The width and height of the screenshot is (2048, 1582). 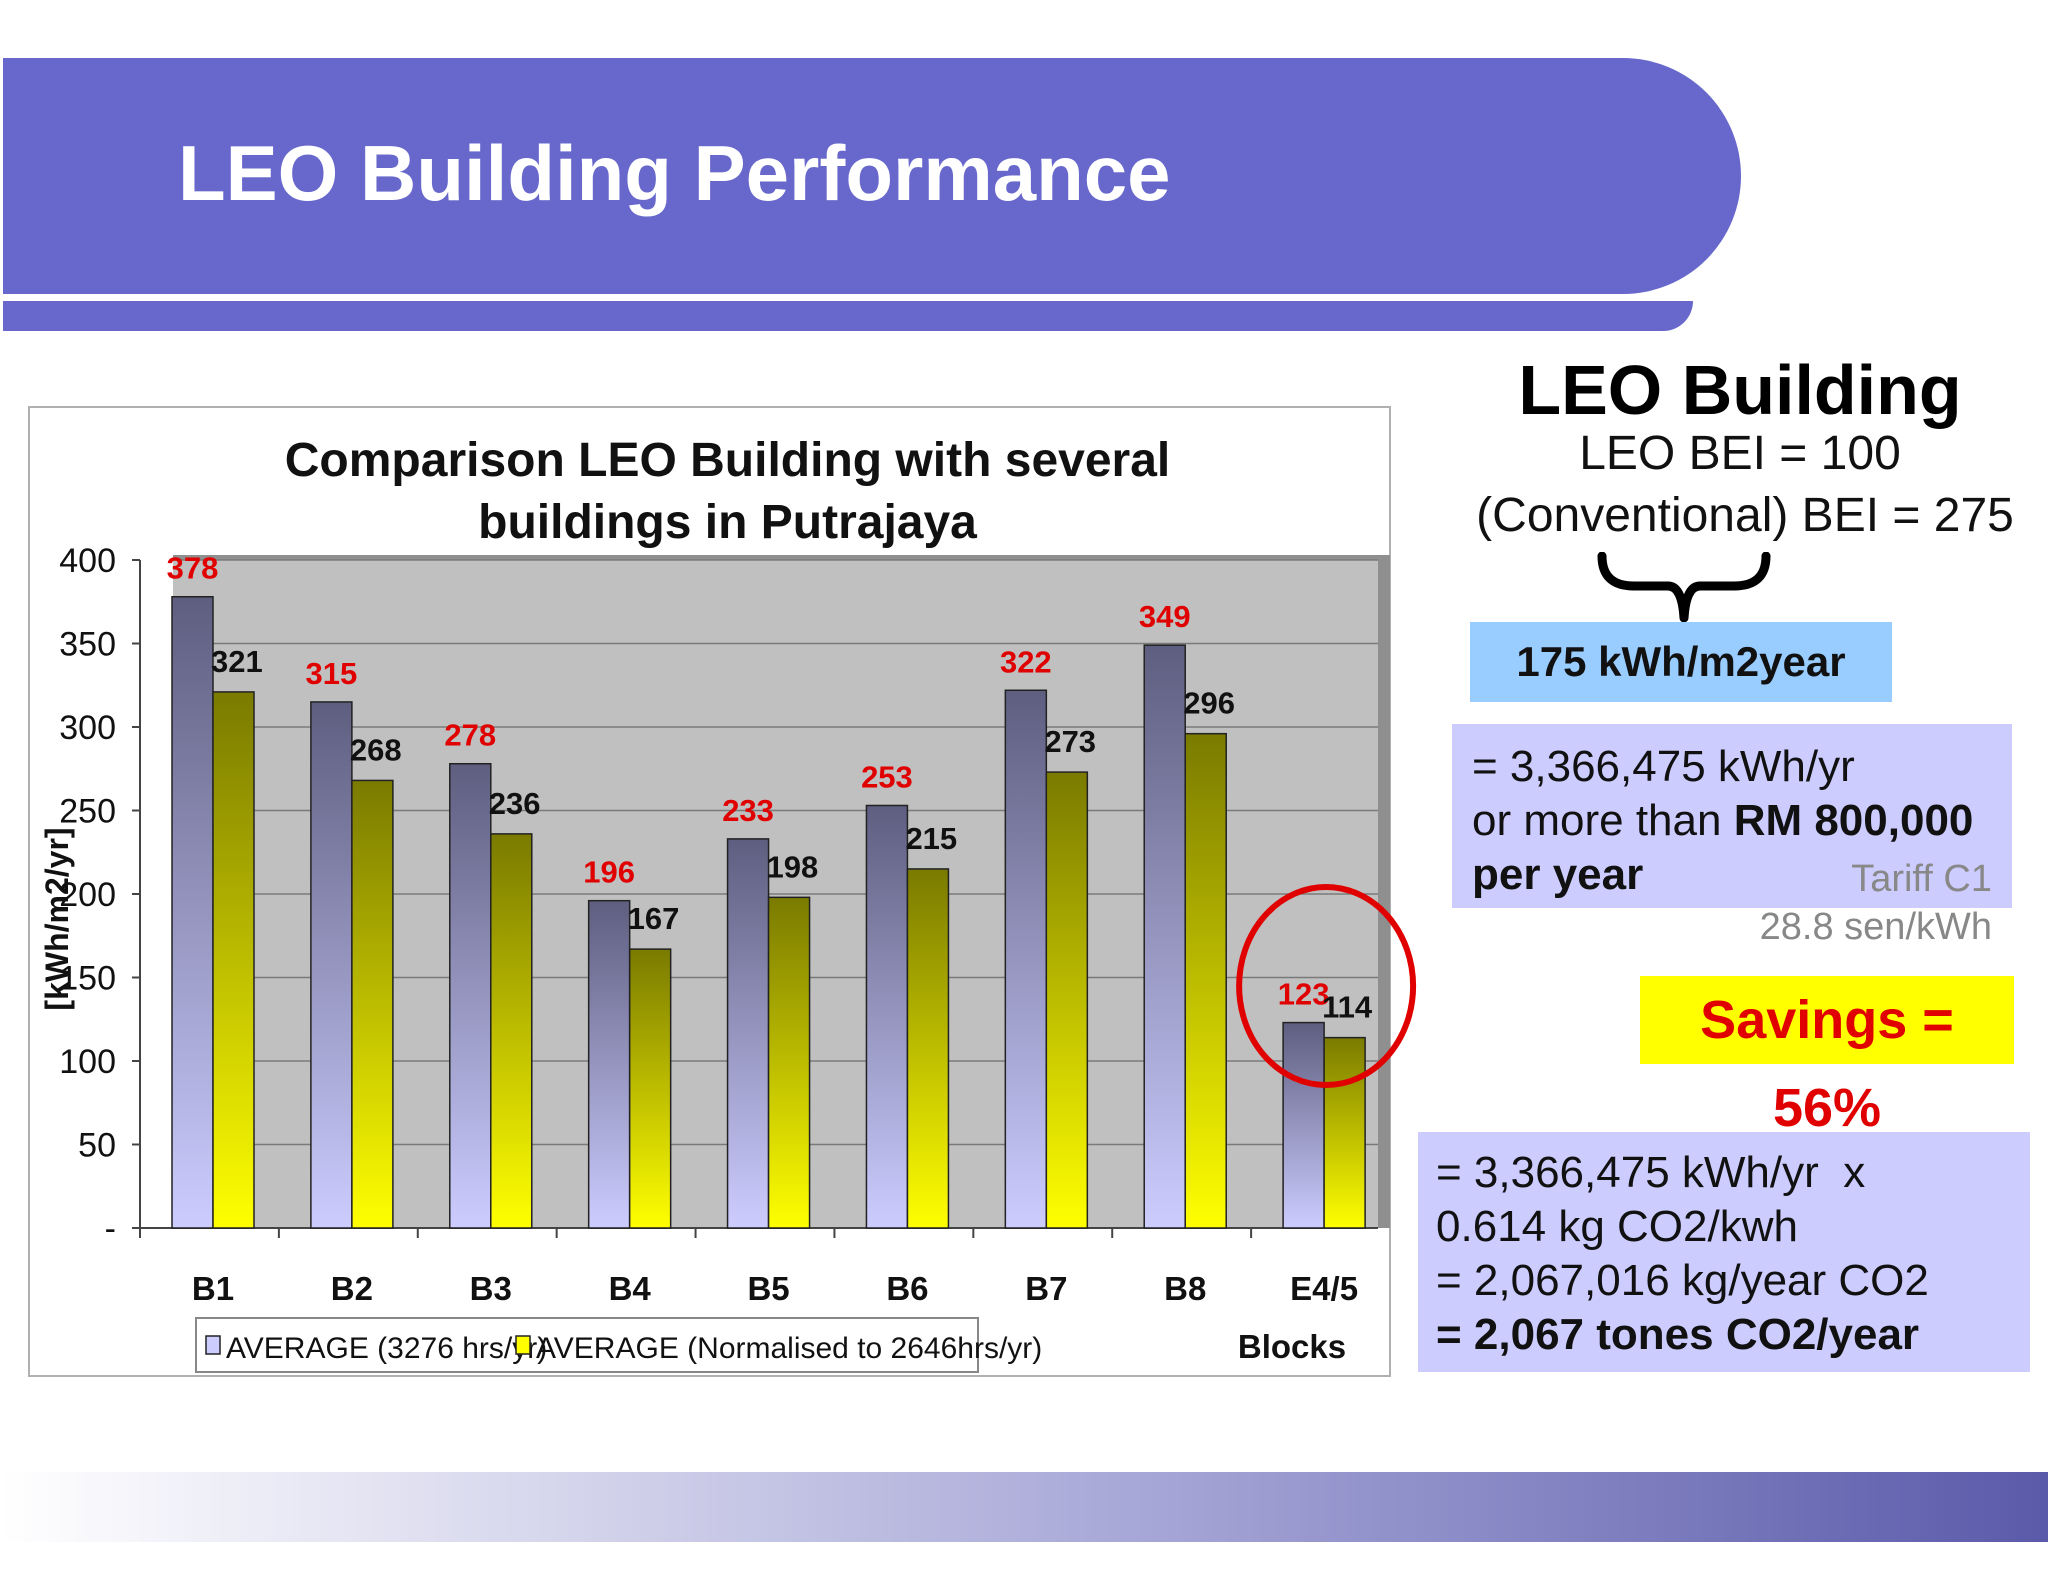 I want to click on y-tick-label: 150, so click(x=87, y=979).